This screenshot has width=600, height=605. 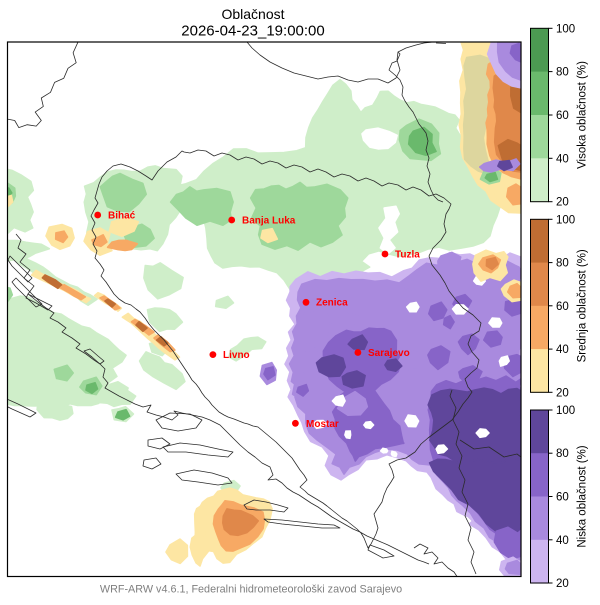 I want to click on svg-text: Visoka oblačnost (%), so click(x=583, y=115).